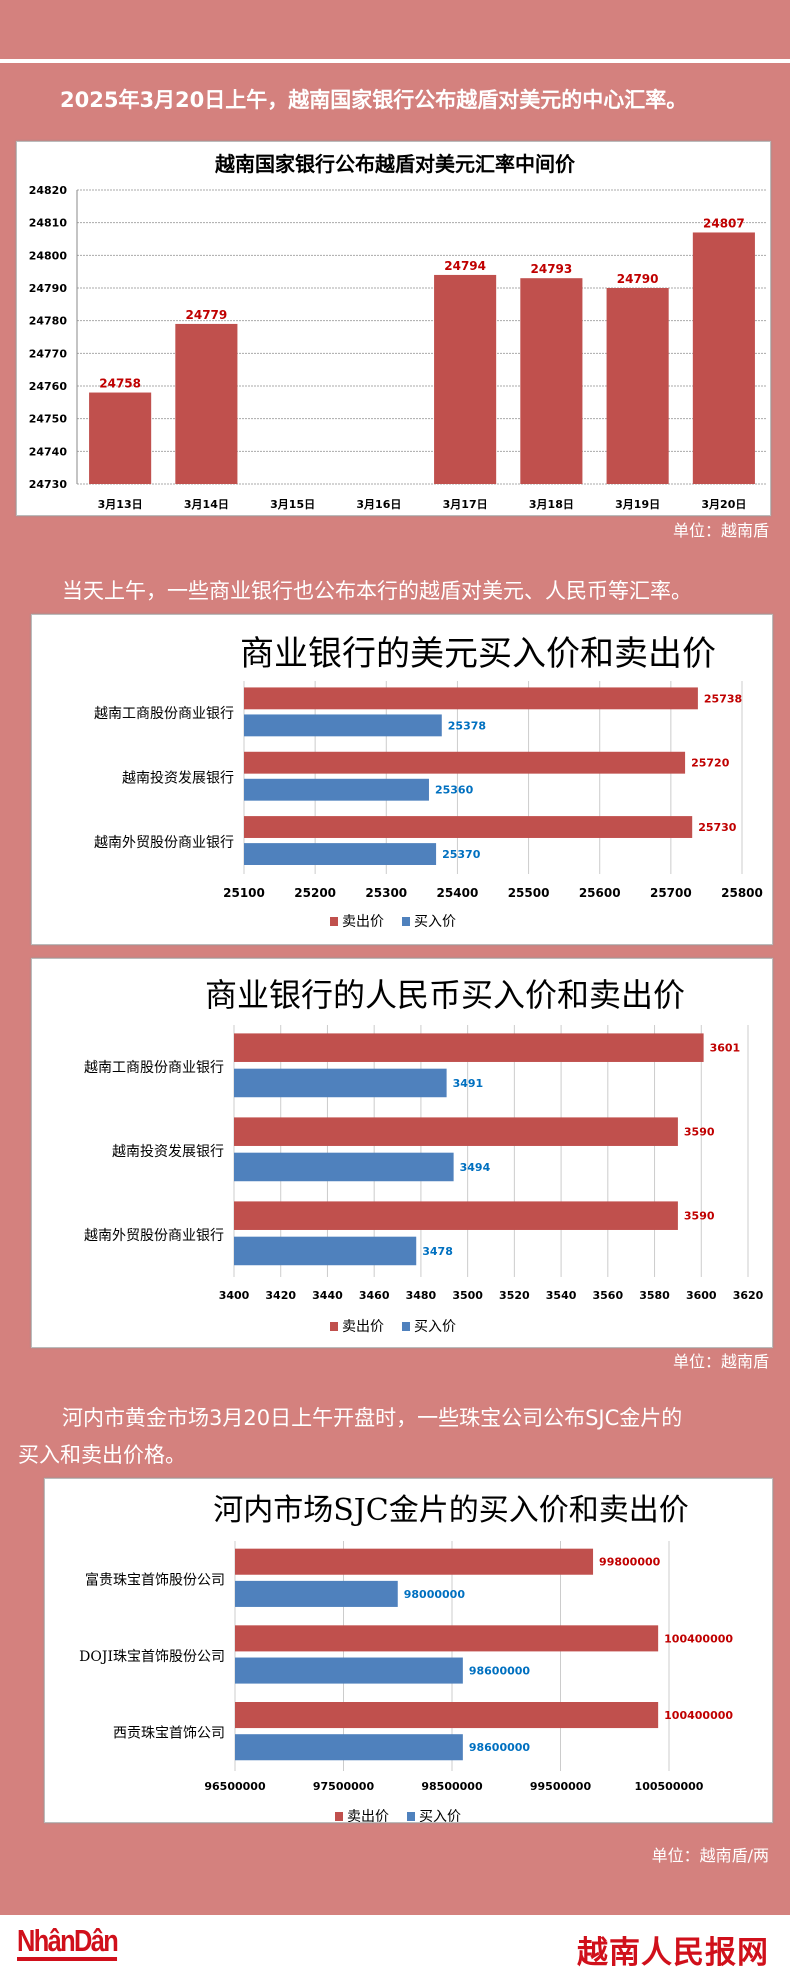 Image resolution: width=790 pixels, height=1975 pixels. I want to click on data-label: 3491, so click(468, 1083).